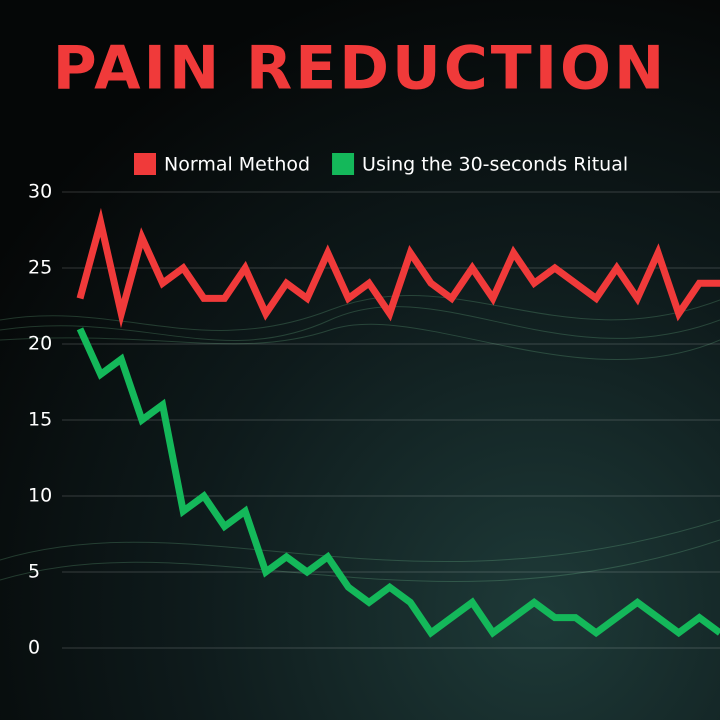  What do you see at coordinates (34, 572) in the screenshot?
I see `y-tick-label: 5` at bounding box center [34, 572].